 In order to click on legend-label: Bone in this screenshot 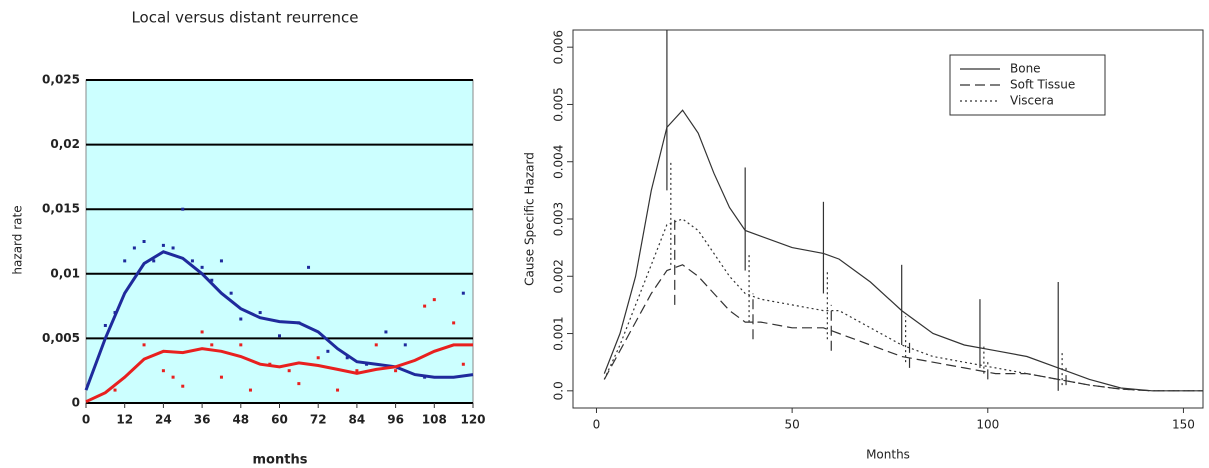, I will do `click(1025, 69)`.